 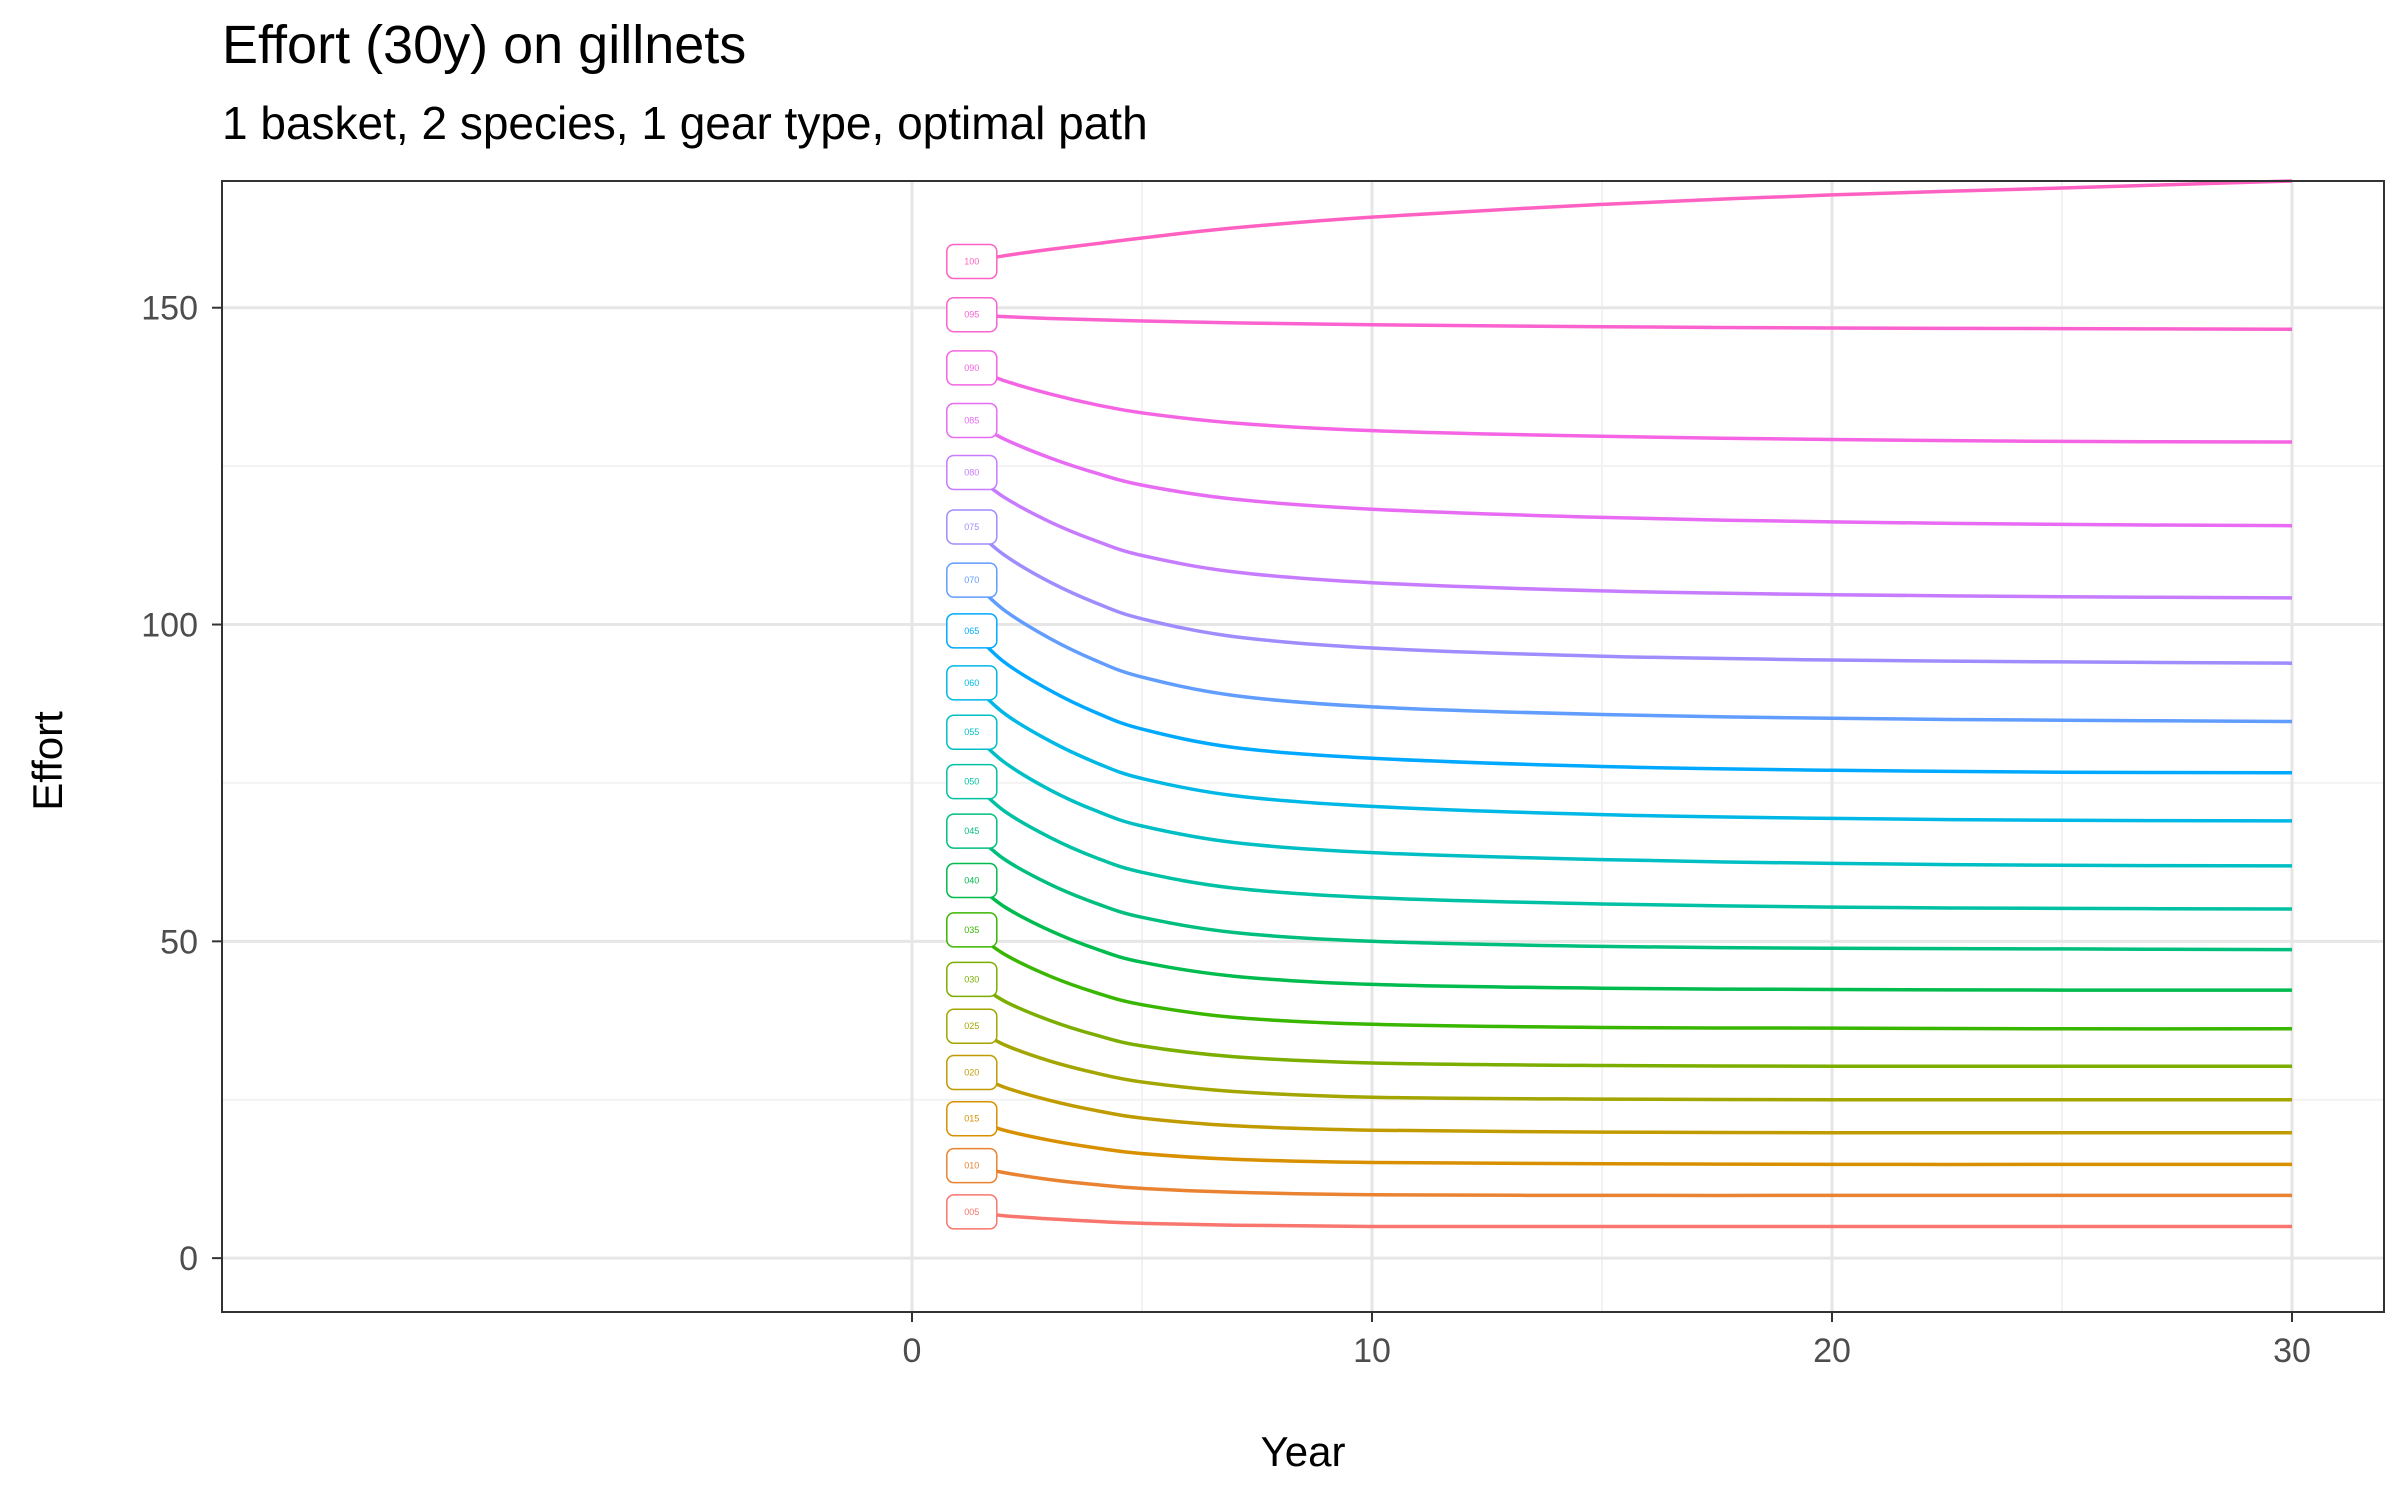 I want to click on curve-label-text: 070, so click(x=971, y=580).